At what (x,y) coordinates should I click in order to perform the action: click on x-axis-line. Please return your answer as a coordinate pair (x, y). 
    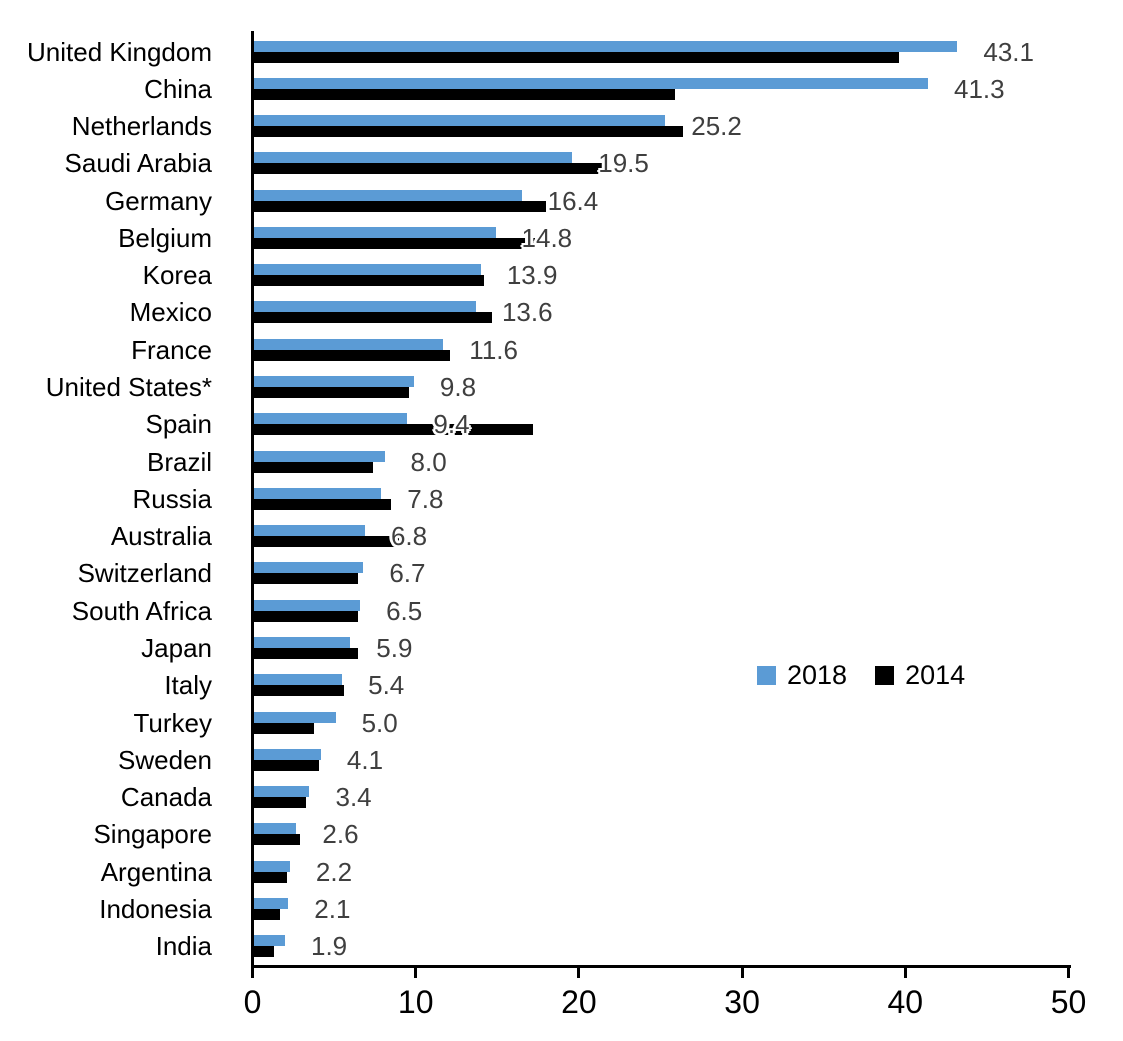
    Looking at the image, I should click on (661, 966).